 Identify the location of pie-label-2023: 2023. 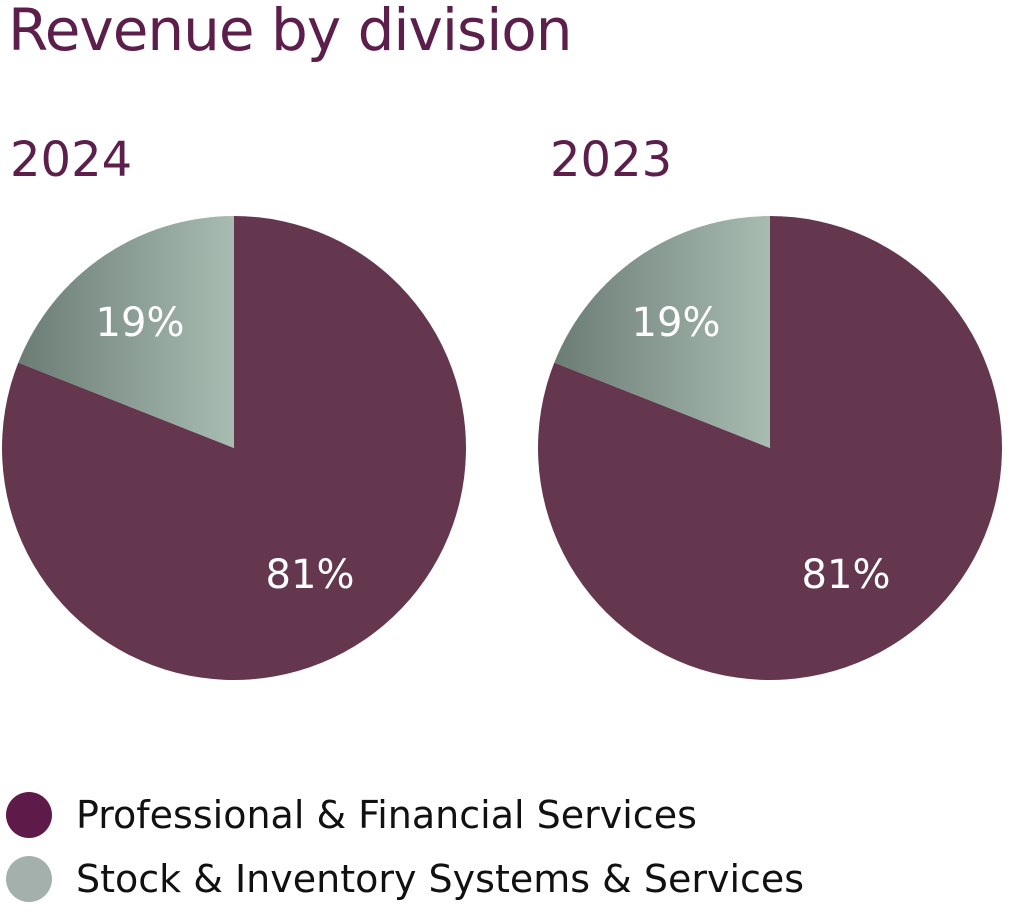
(611, 160).